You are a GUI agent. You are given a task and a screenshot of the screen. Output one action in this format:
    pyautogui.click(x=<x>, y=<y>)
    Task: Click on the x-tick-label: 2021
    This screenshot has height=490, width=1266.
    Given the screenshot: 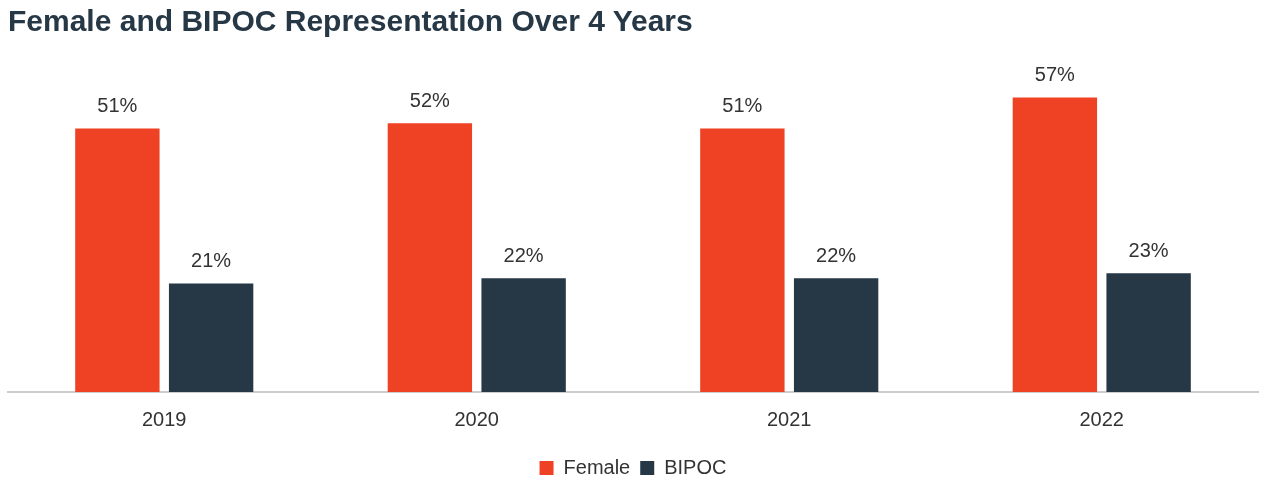 What is the action you would take?
    pyautogui.click(x=789, y=418)
    